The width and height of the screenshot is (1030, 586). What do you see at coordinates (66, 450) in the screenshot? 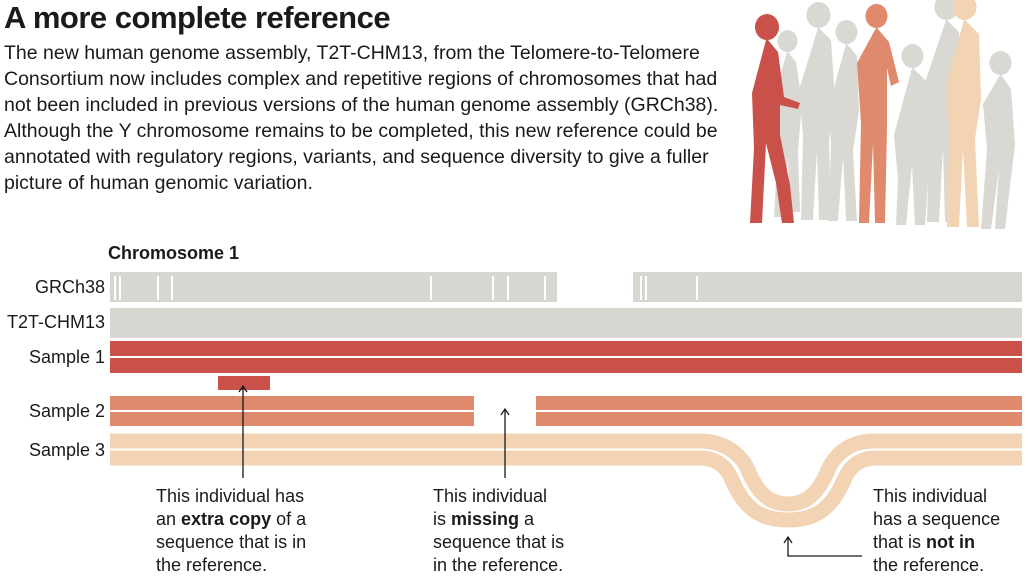
I see `row-label-sample3: Sample 3` at bounding box center [66, 450].